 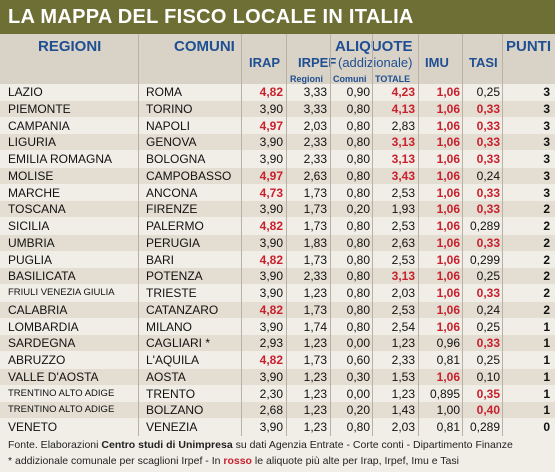 I want to click on cell-comune: CAMPOBASSO, so click(x=189, y=175).